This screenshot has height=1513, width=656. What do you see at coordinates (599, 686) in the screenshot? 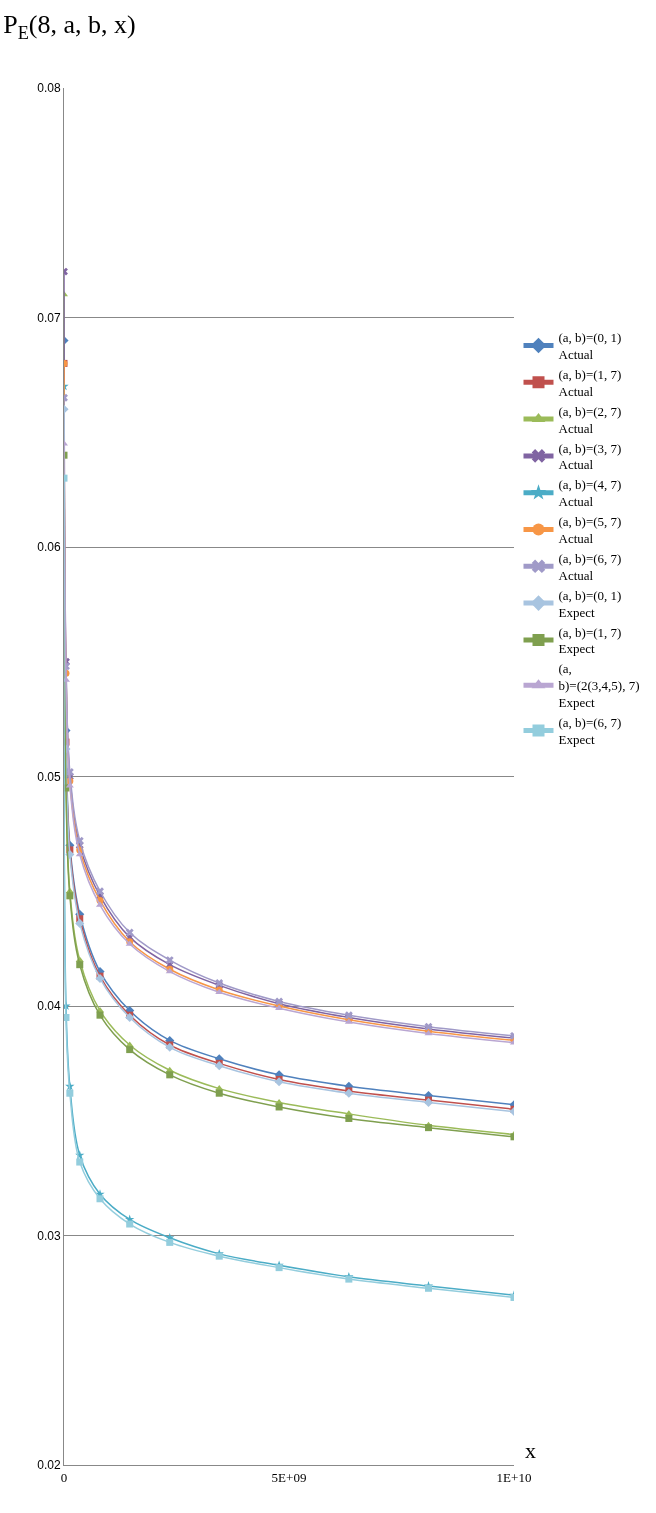
I see `legend-label: (a, b)=(2(3,4,5), 7) Expect` at bounding box center [599, 686].